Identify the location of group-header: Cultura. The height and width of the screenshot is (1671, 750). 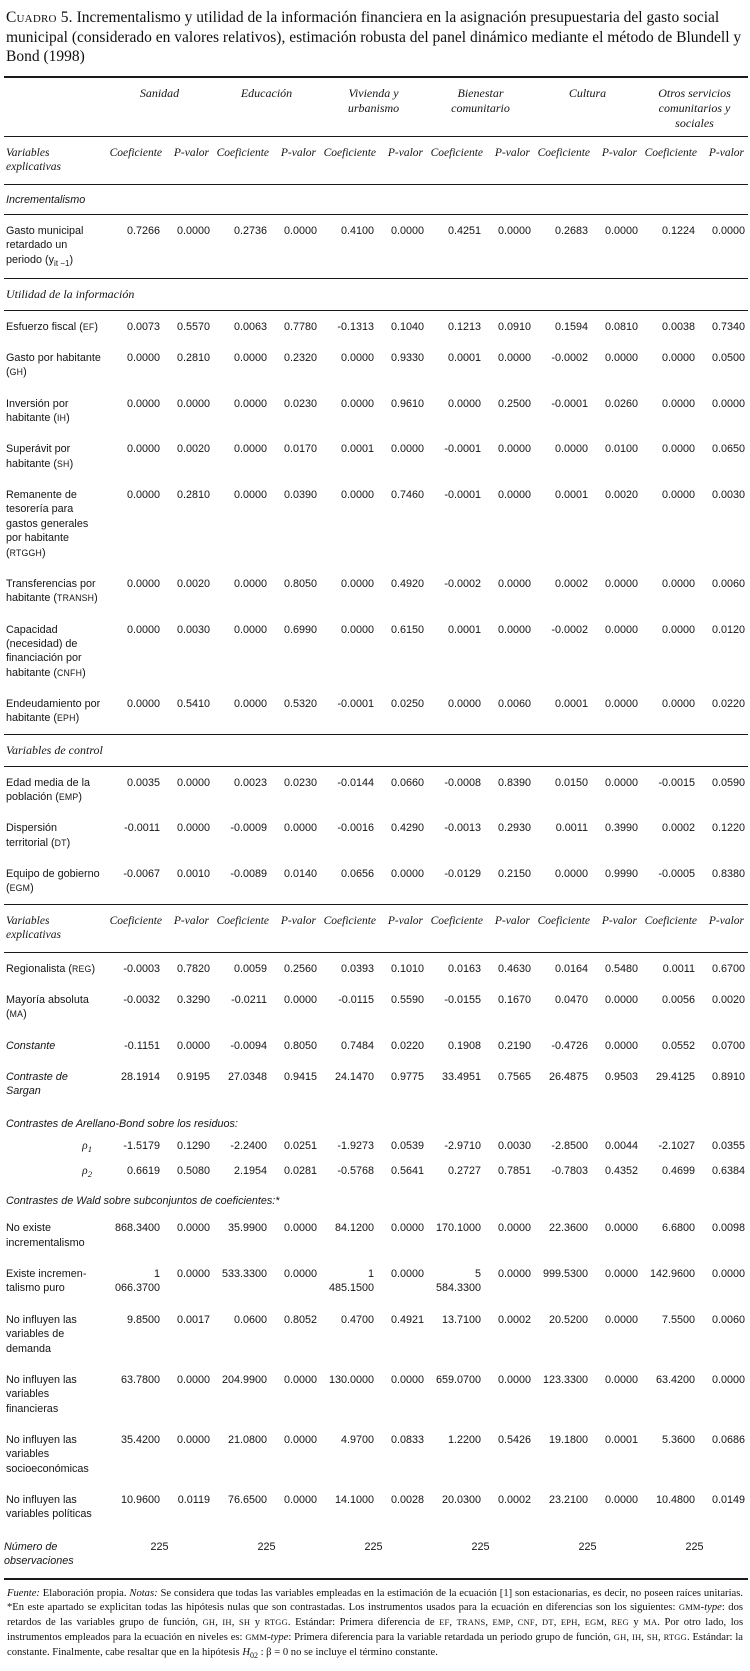
(587, 93).